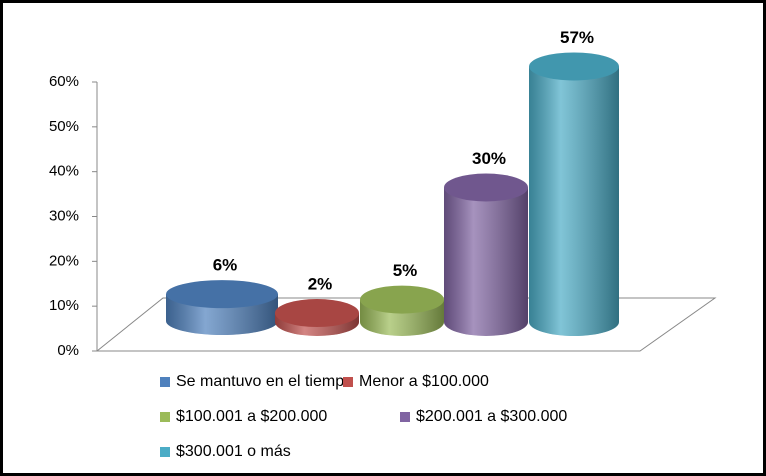 The image size is (766, 476). Describe the element at coordinates (64, 126) in the screenshot. I see `y-tick-label: 50%` at that location.